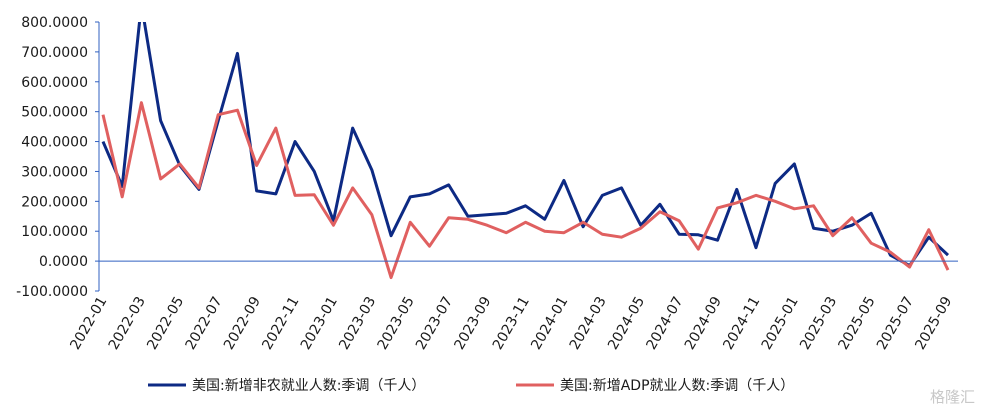 This screenshot has width=981, height=419. What do you see at coordinates (54, 172) in the screenshot?
I see `y-tick-label: 300.0000` at bounding box center [54, 172].